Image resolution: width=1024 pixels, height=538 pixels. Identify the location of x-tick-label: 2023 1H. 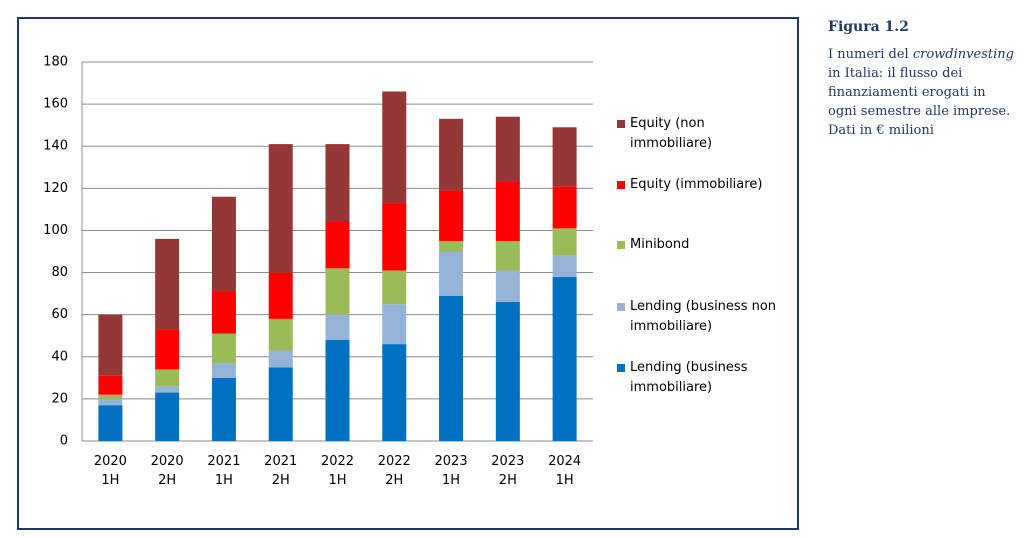
(451, 471).